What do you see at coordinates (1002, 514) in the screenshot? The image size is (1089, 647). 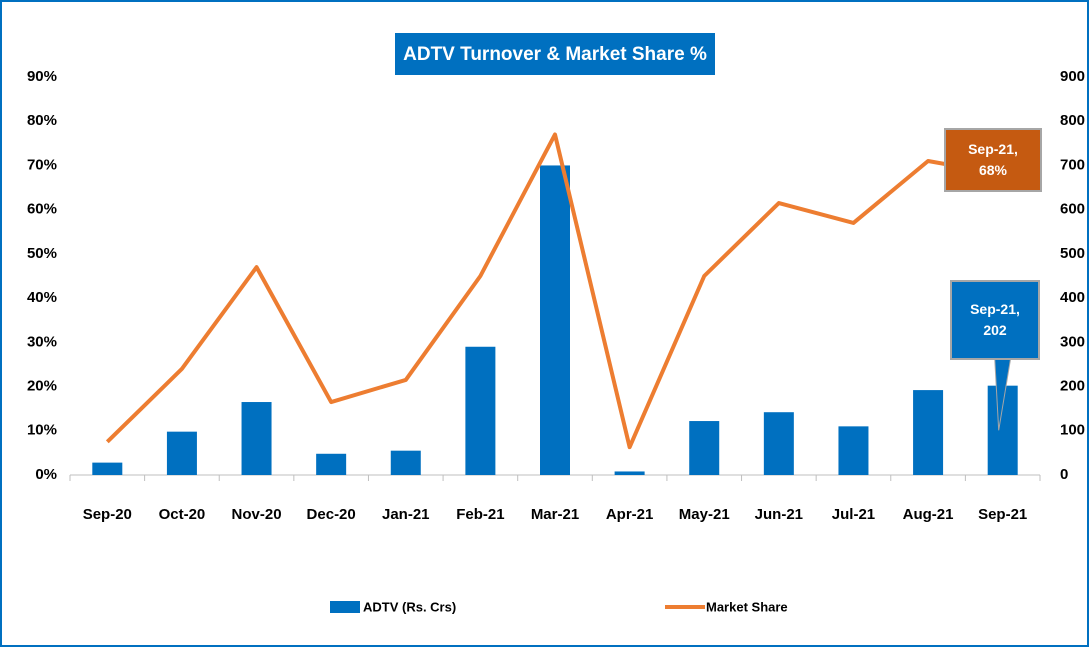 I see `x-tick-label: Sep-21` at bounding box center [1002, 514].